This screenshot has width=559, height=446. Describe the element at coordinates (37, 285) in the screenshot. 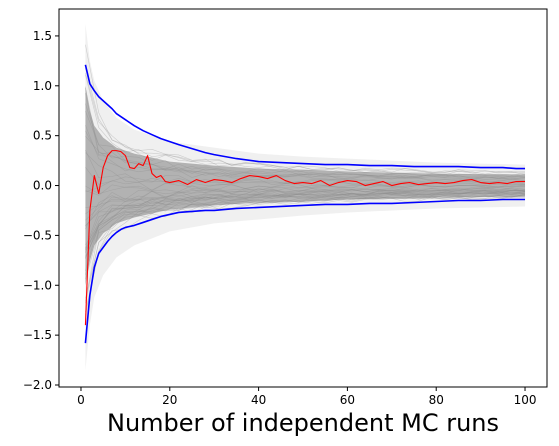

I see `y-tick-label: −1.0` at that location.